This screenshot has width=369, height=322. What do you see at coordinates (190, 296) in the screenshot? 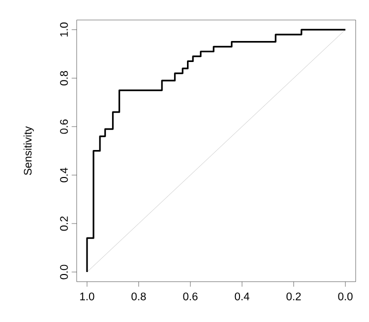
I see `x-tick-label: 0.6` at bounding box center [190, 296].